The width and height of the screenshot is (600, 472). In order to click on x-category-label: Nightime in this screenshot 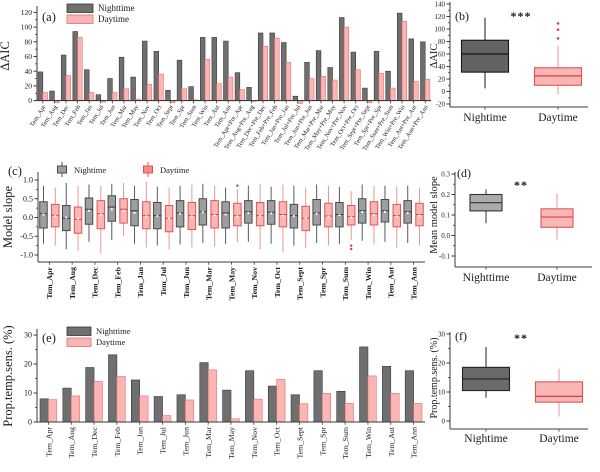, I will do `click(485, 439)`.